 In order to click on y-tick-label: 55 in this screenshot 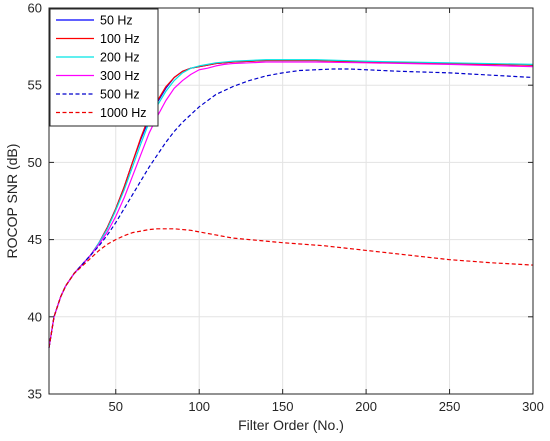, I will do `click(35, 85)`.